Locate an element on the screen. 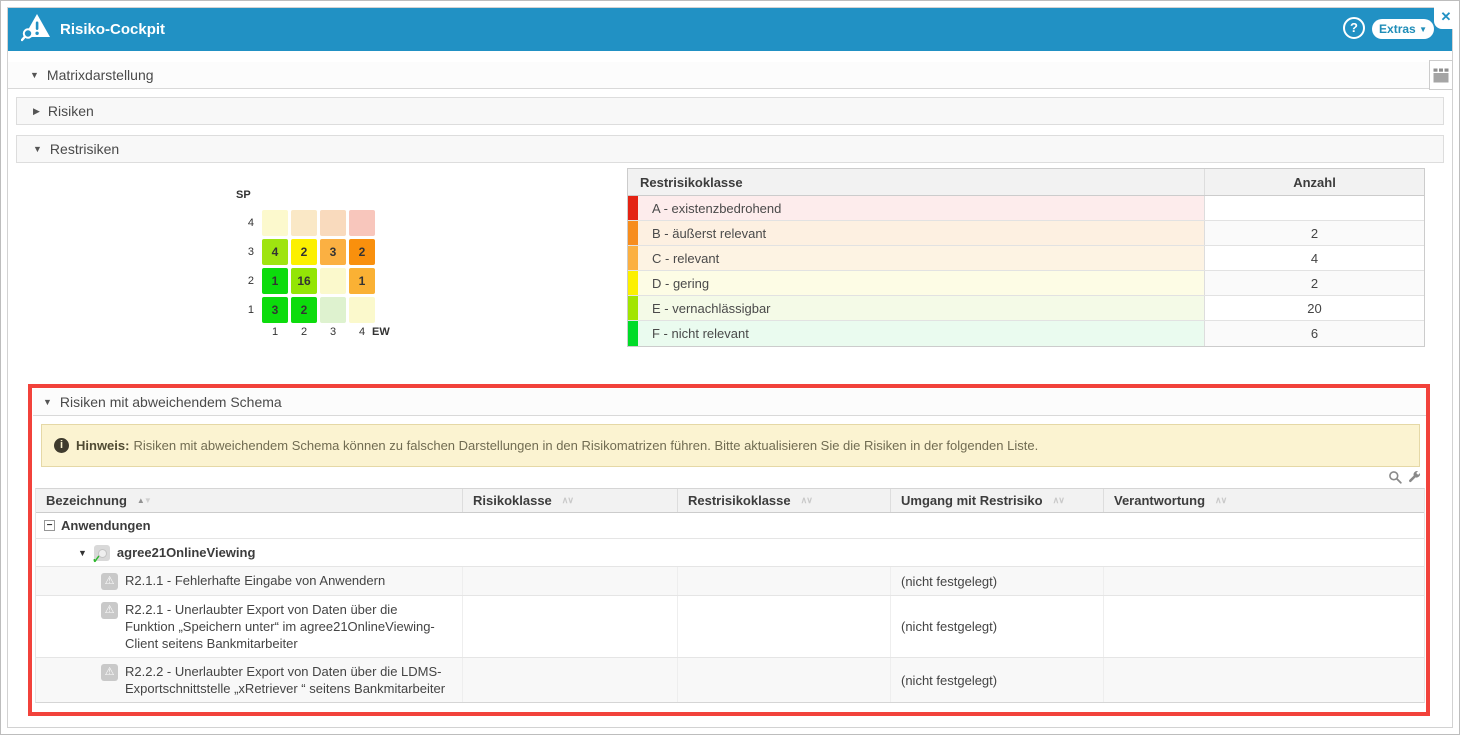 Image resolution: width=1460 pixels, height=735 pixels. sort-icons: ▲▼ is located at coordinates (144, 500).